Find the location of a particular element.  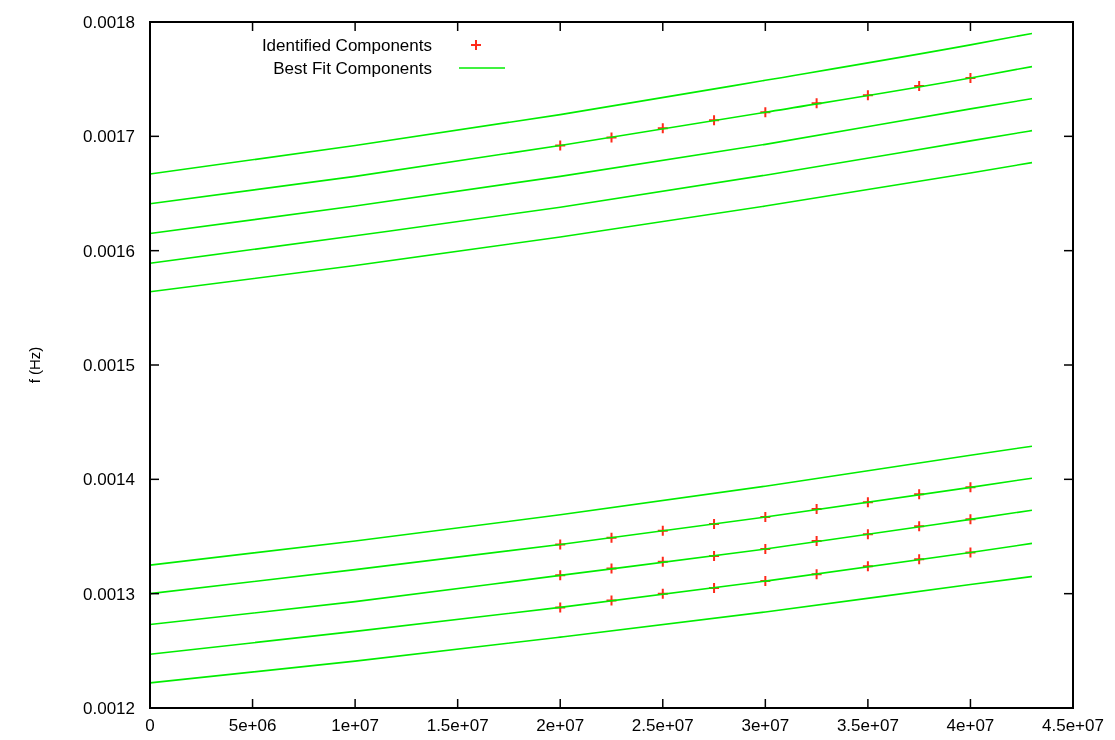

legend-label: Best Fit Components is located at coordinates (352, 68).